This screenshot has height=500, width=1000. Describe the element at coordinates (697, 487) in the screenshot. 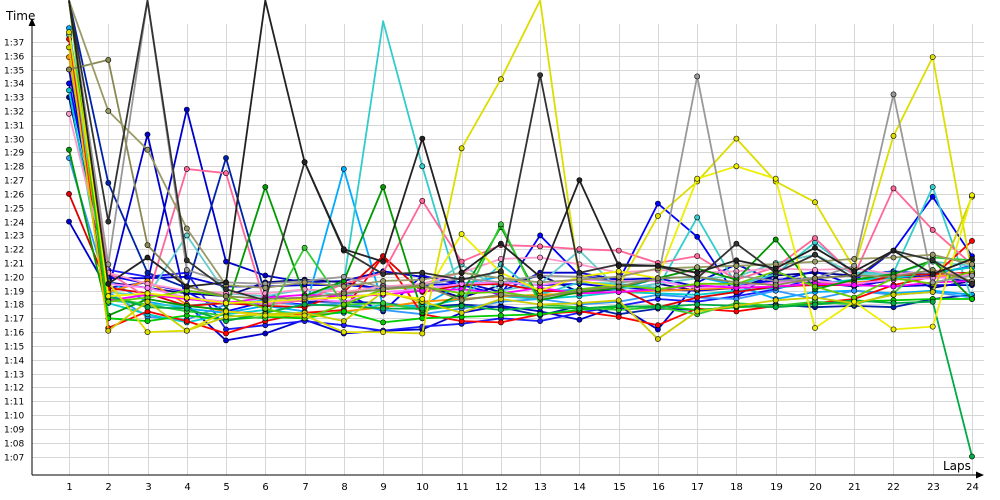

I see `x-tick-label: 17` at that location.